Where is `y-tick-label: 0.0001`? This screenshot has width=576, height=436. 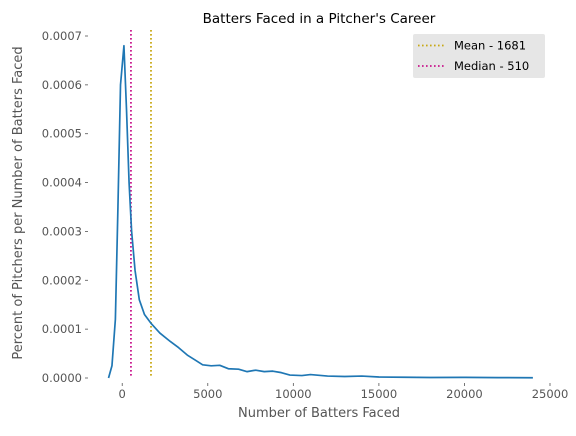 y-tick-label: 0.0001 is located at coordinates (62, 329).